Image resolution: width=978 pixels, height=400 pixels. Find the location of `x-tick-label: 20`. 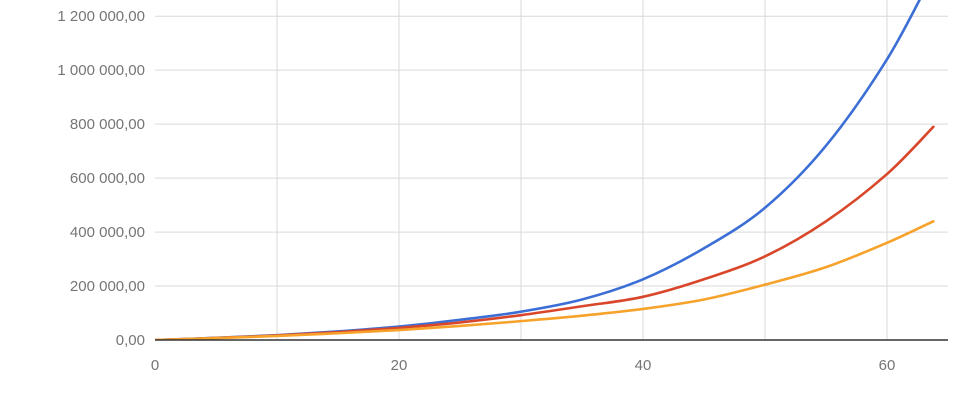

x-tick-label: 20 is located at coordinates (399, 365).